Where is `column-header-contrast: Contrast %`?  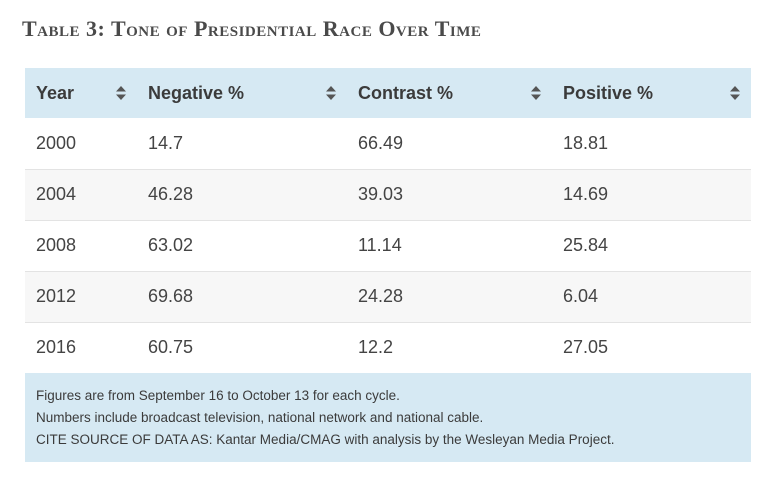
column-header-contrast: Contrast % is located at coordinates (449, 93).